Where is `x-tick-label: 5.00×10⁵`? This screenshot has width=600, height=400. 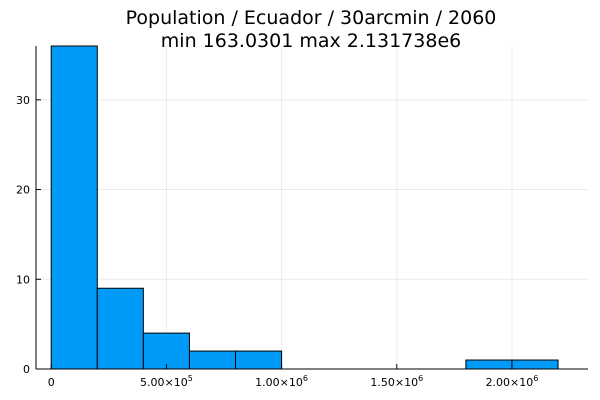 x-tick-label: 5.00×10⁵ is located at coordinates (166, 381).